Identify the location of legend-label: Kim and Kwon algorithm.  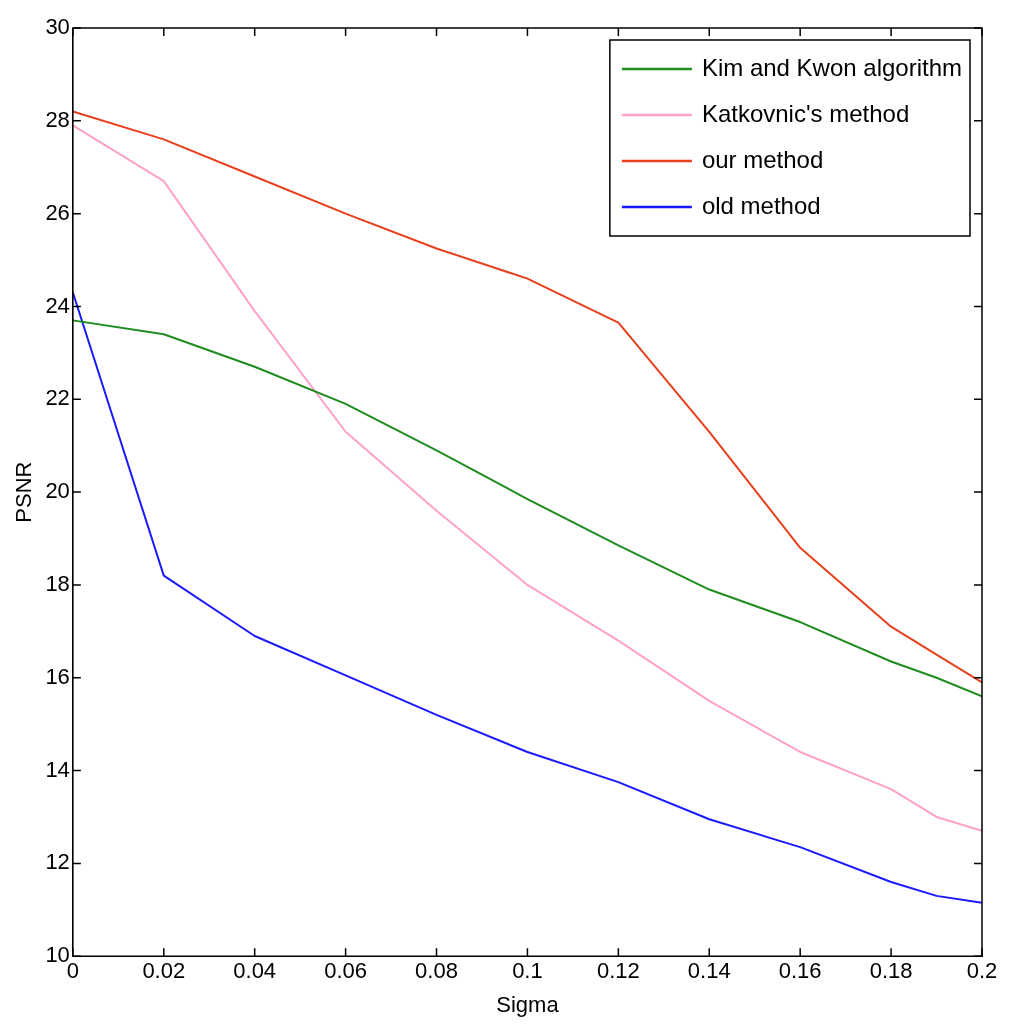
(831, 67).